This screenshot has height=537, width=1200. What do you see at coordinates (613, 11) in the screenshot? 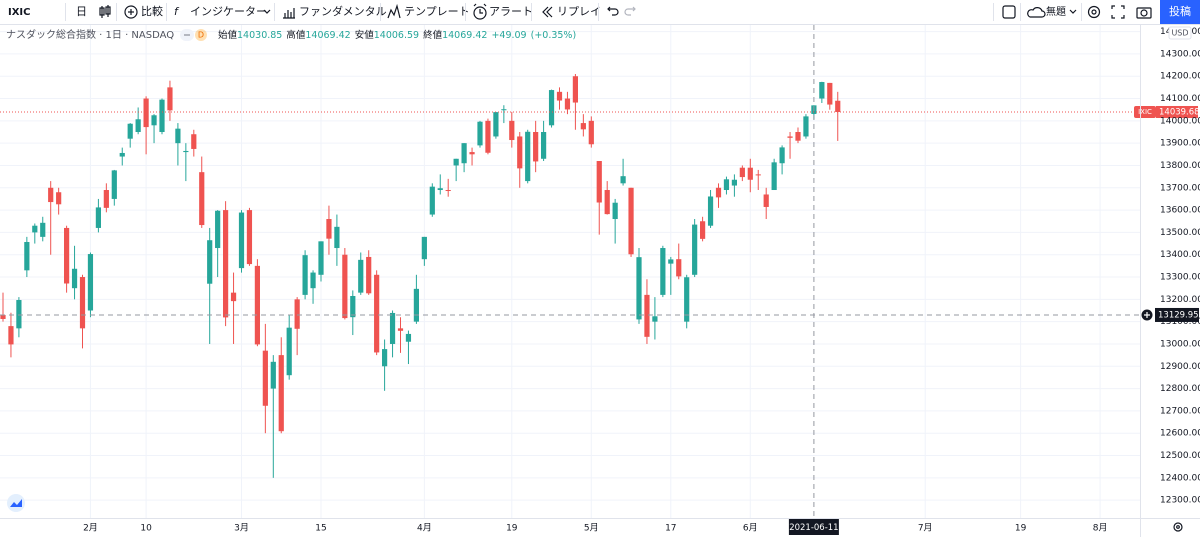
I see `undo` at bounding box center [613, 11].